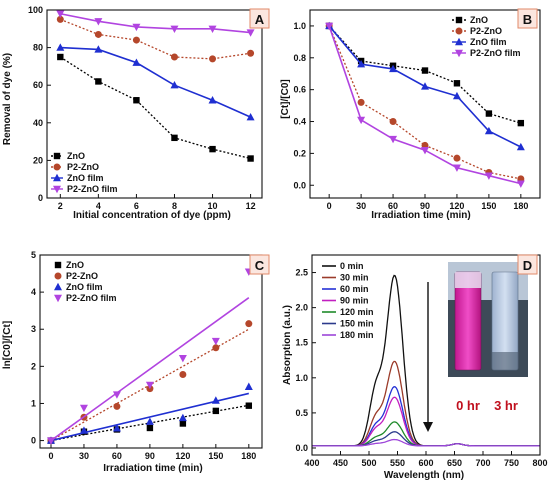  What do you see at coordinates (38, 160) in the screenshot?
I see `y-tick-label: 20` at bounding box center [38, 160].